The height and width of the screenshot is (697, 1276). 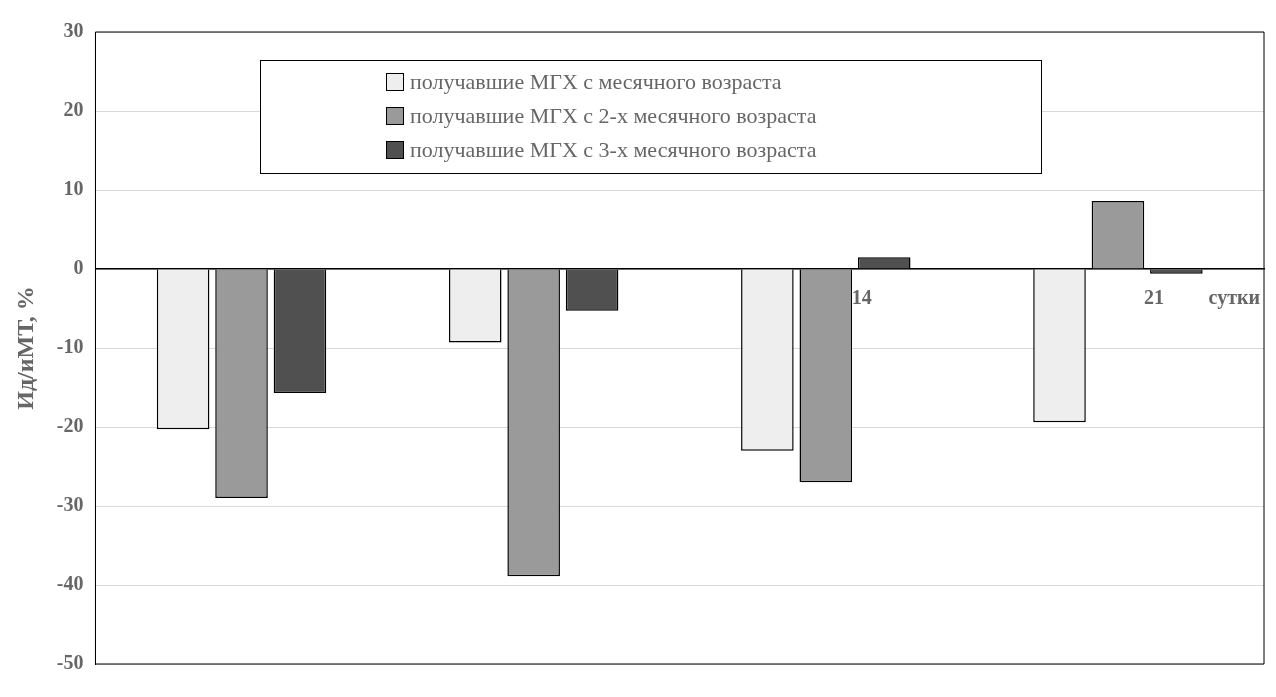 I want to click on y-tick-label: 20, so click(x=73, y=109).